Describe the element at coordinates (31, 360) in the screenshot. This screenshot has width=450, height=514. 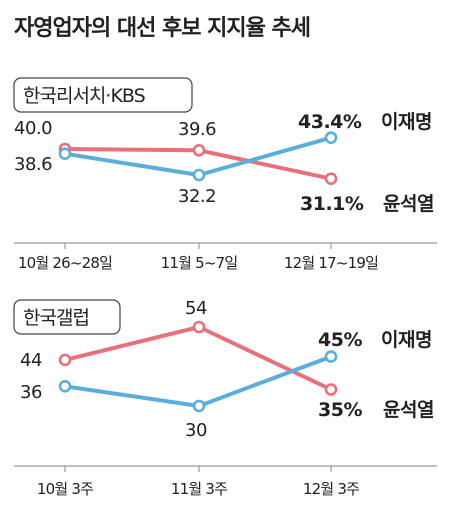
I see `data-label: 44` at that location.